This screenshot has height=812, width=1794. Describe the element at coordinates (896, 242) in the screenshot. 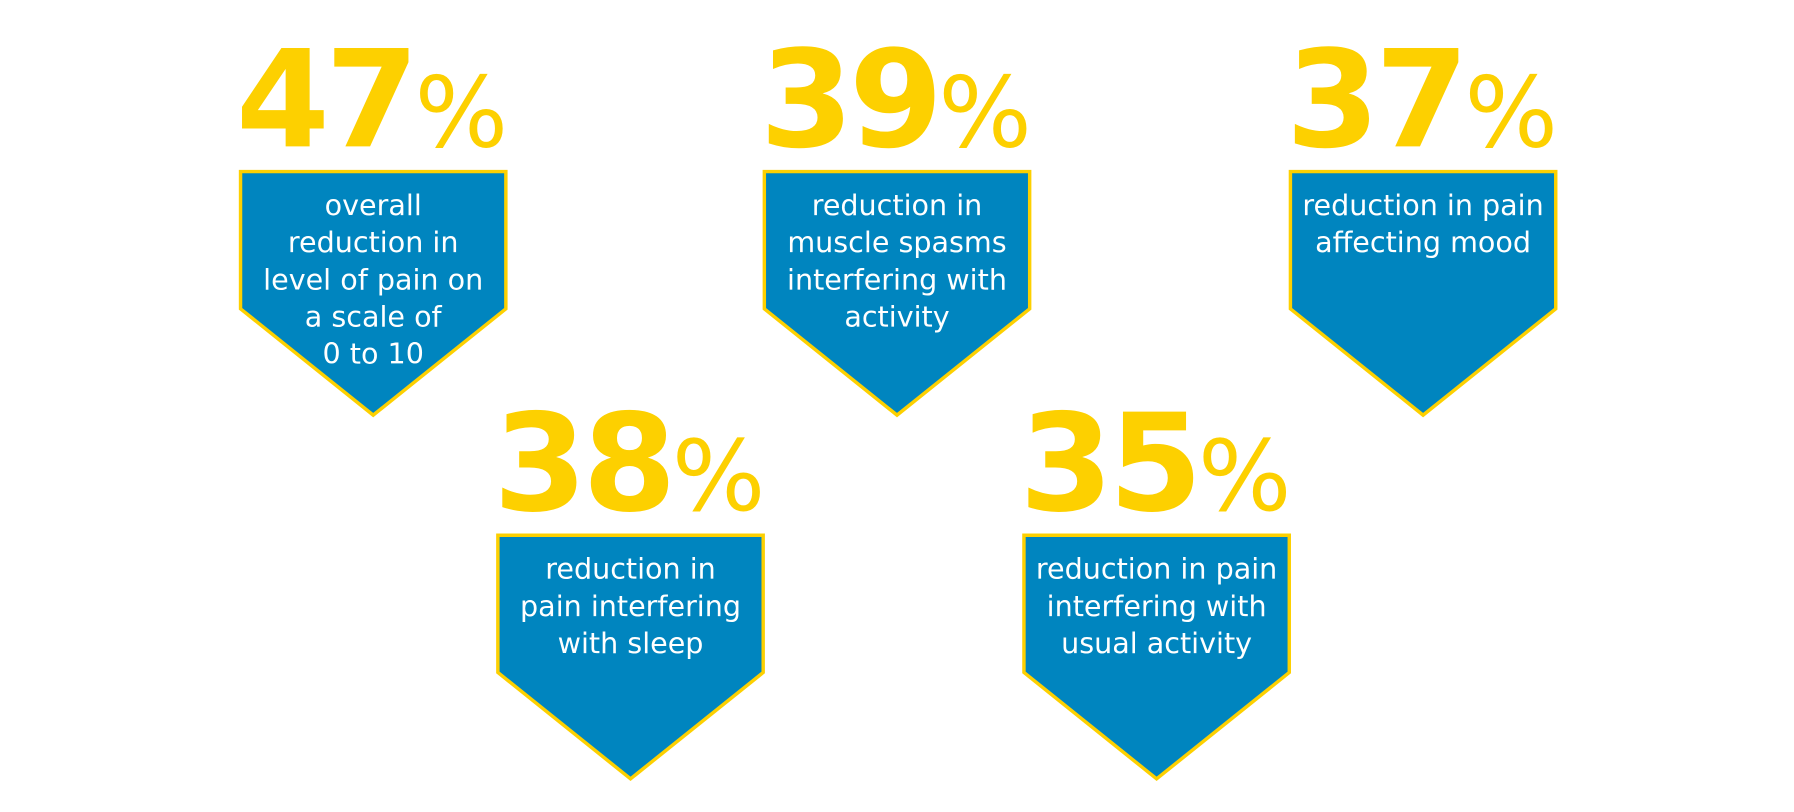

I see `stat-description: muscle spasms` at that location.